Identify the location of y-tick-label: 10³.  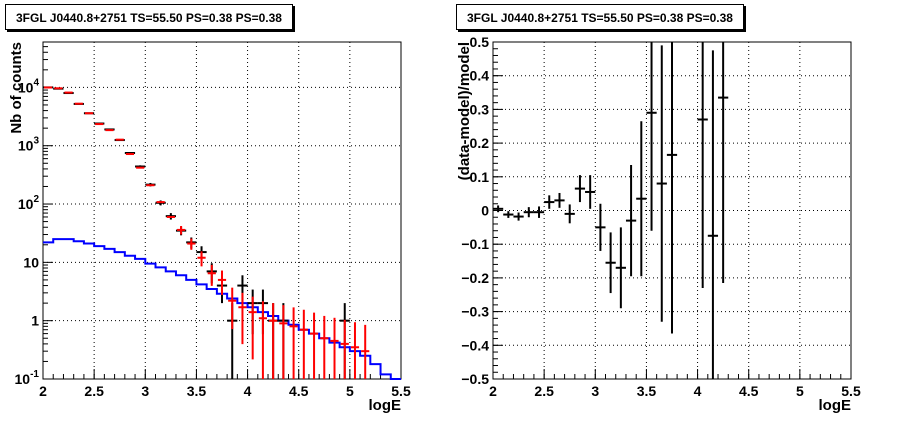
(29, 145).